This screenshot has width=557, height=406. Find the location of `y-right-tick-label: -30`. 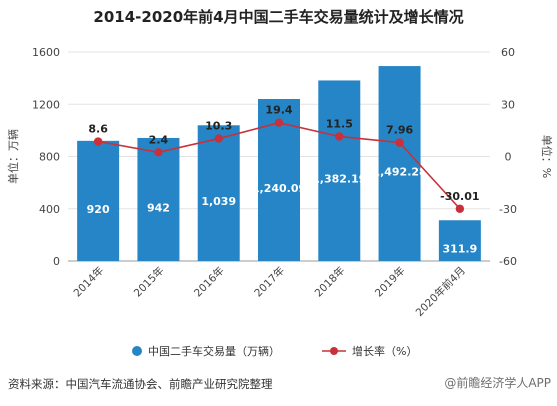

y-right-tick-label: -30 is located at coordinates (508, 209).